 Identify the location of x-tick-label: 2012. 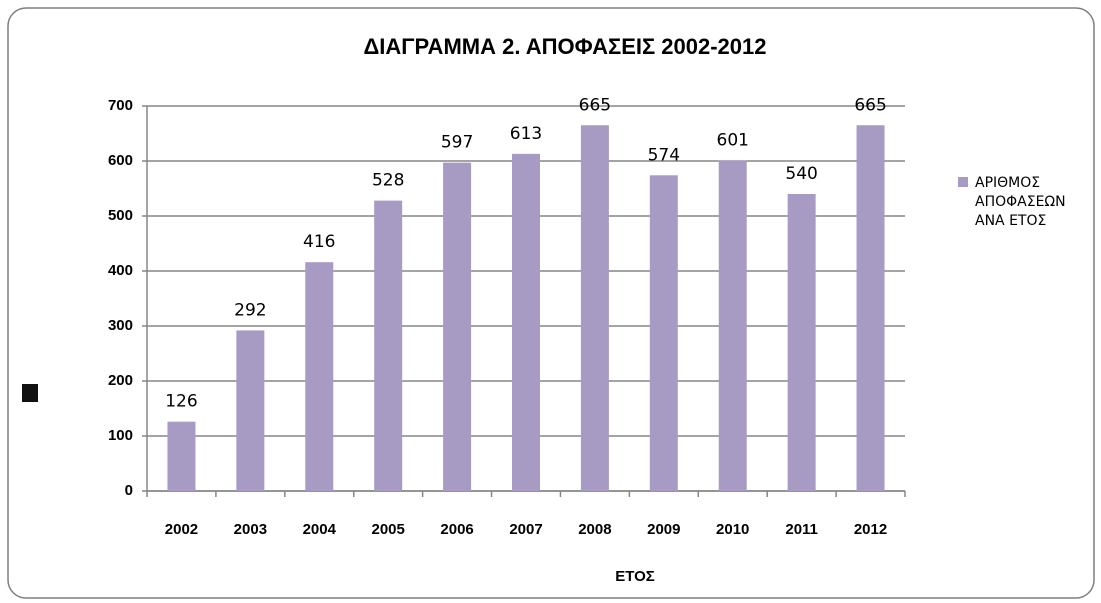
(870, 529).